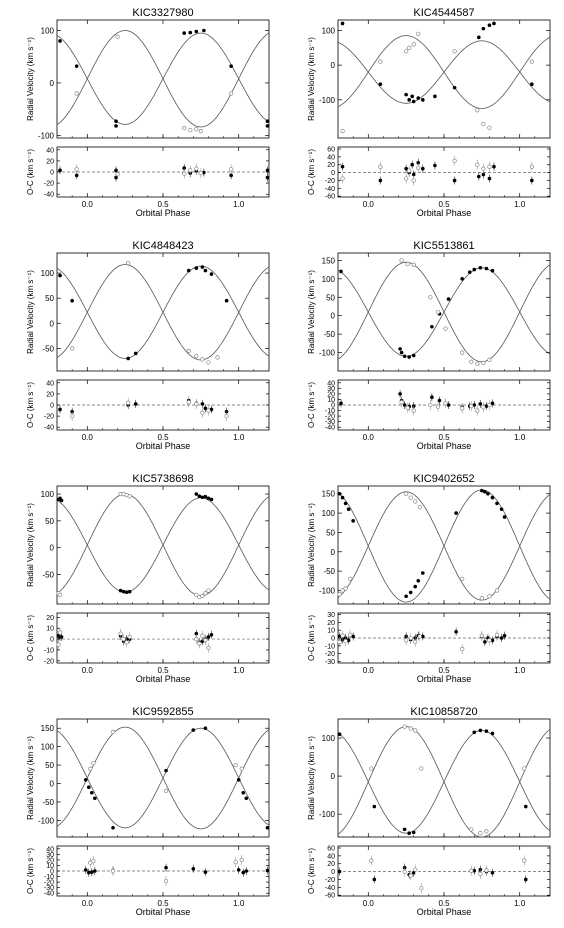 Image resolution: width=564 pixels, height=928 pixels. What do you see at coordinates (311, 312) in the screenshot?
I see `rv-y-axis-label: Radial Velocity (km s⁻¹)` at bounding box center [311, 312].